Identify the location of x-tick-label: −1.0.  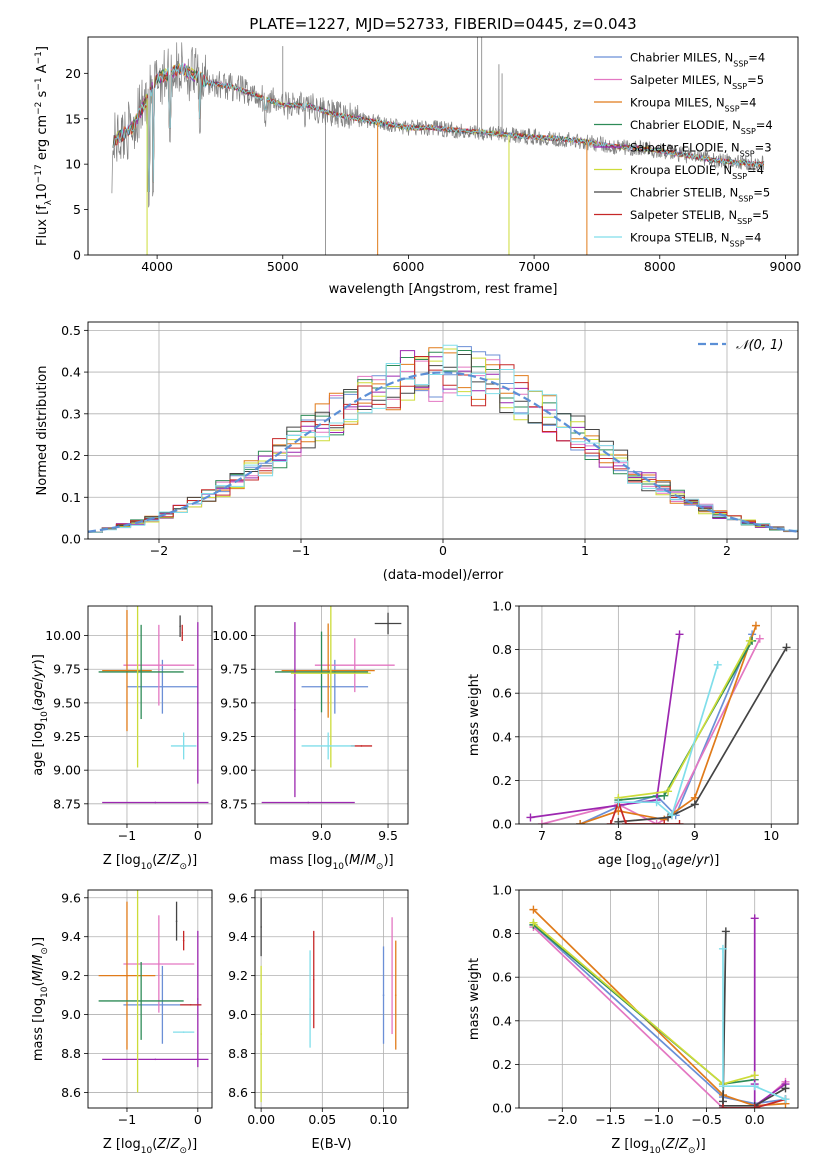
(658, 1119).